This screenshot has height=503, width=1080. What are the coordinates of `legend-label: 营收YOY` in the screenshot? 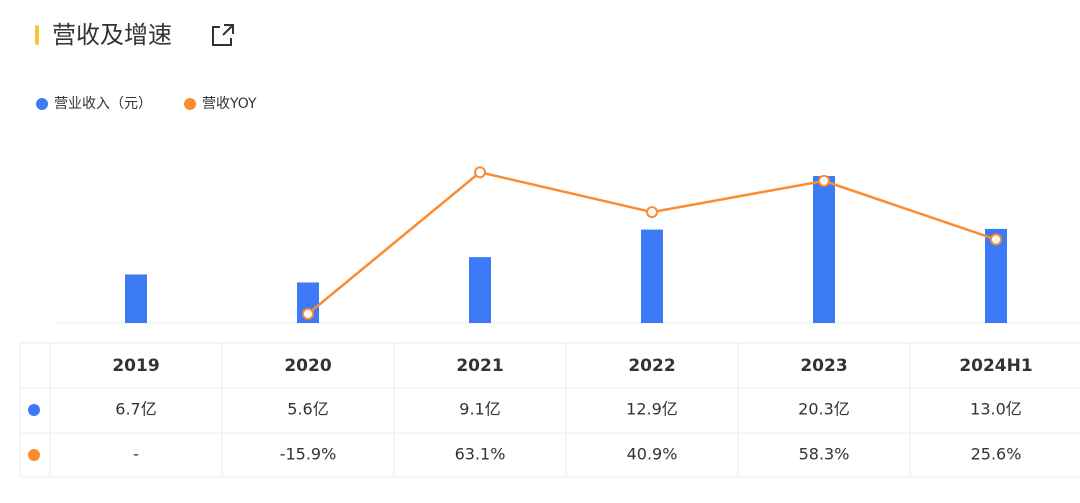 It's located at (229, 104).